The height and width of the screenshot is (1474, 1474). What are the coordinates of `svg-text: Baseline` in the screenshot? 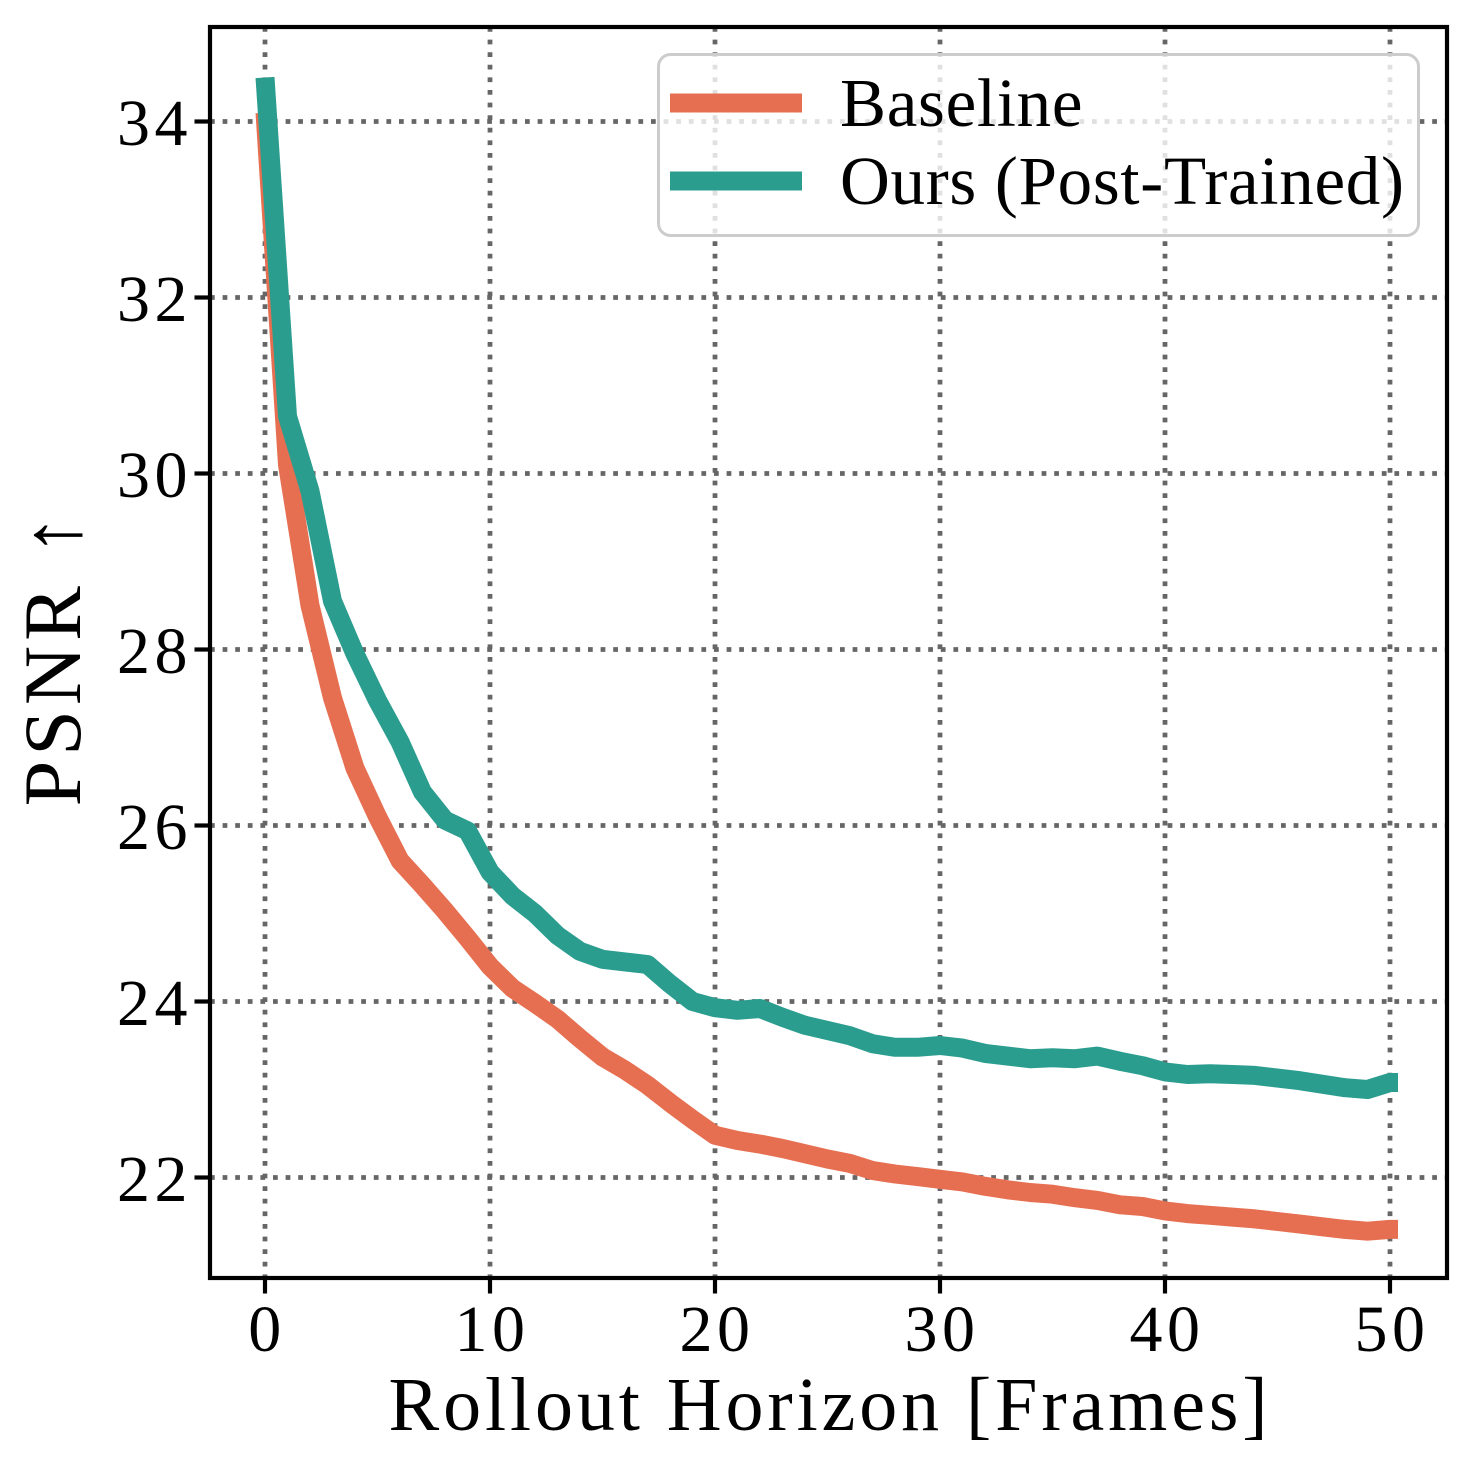 It's located at (961, 103).